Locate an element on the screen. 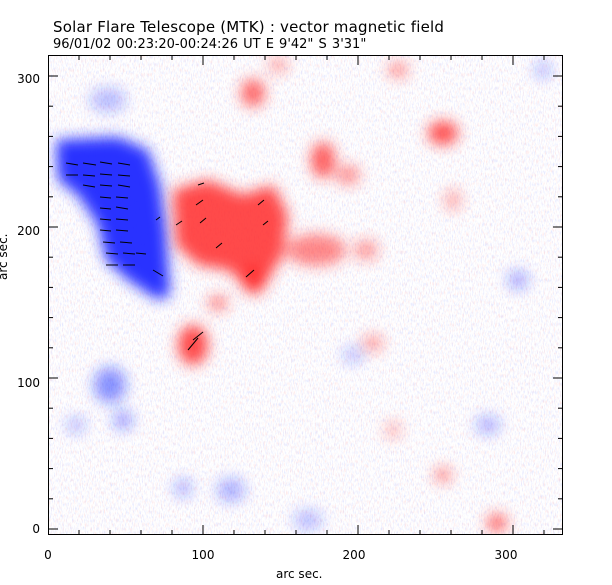 This screenshot has height=585, width=612. y-axis-label: arc sec. is located at coordinates (5, 256).